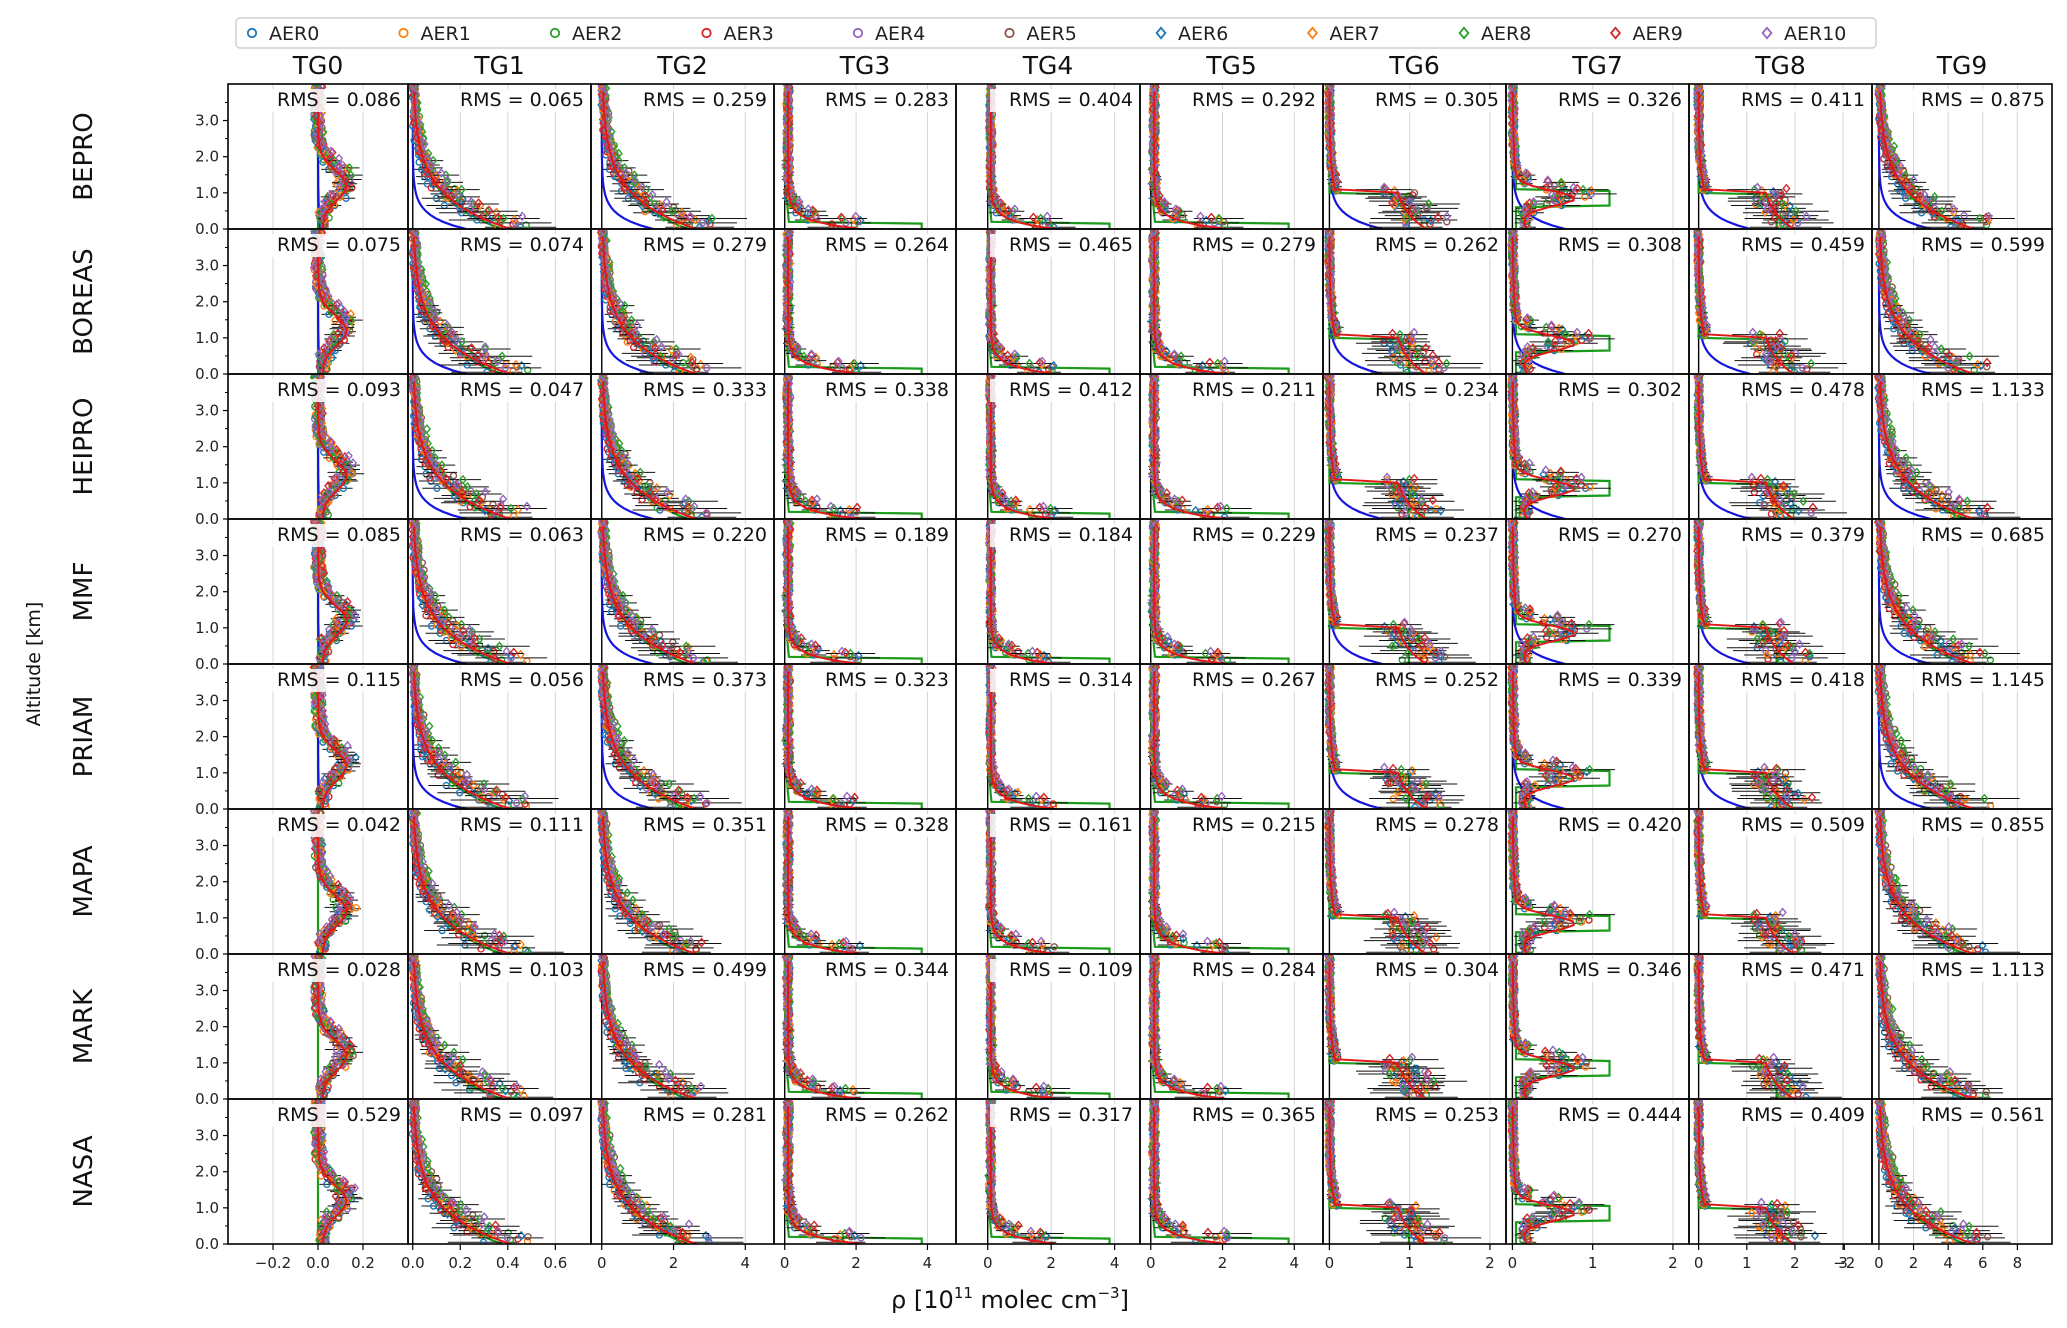  What do you see at coordinates (1048, 65) in the screenshot?
I see `column-title: TG4` at bounding box center [1048, 65].